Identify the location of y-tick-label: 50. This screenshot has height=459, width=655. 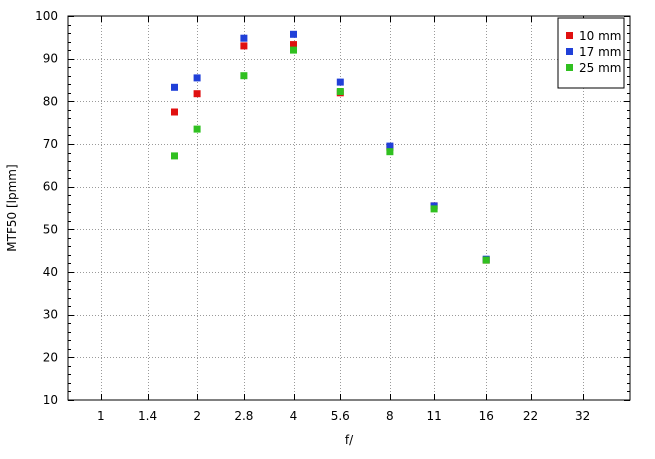
(50, 229).